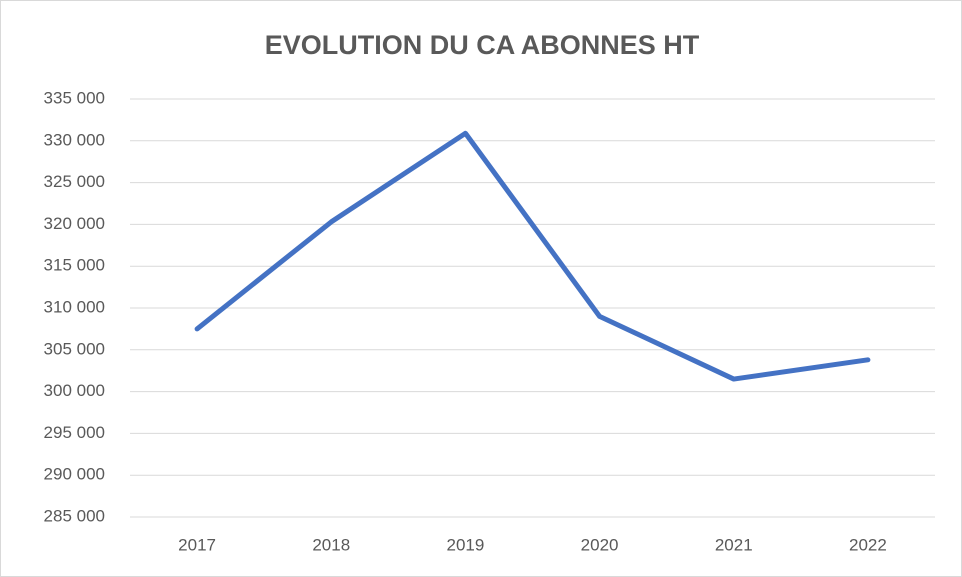  What do you see at coordinates (331, 544) in the screenshot?
I see `x-tick-label: 2018` at bounding box center [331, 544].